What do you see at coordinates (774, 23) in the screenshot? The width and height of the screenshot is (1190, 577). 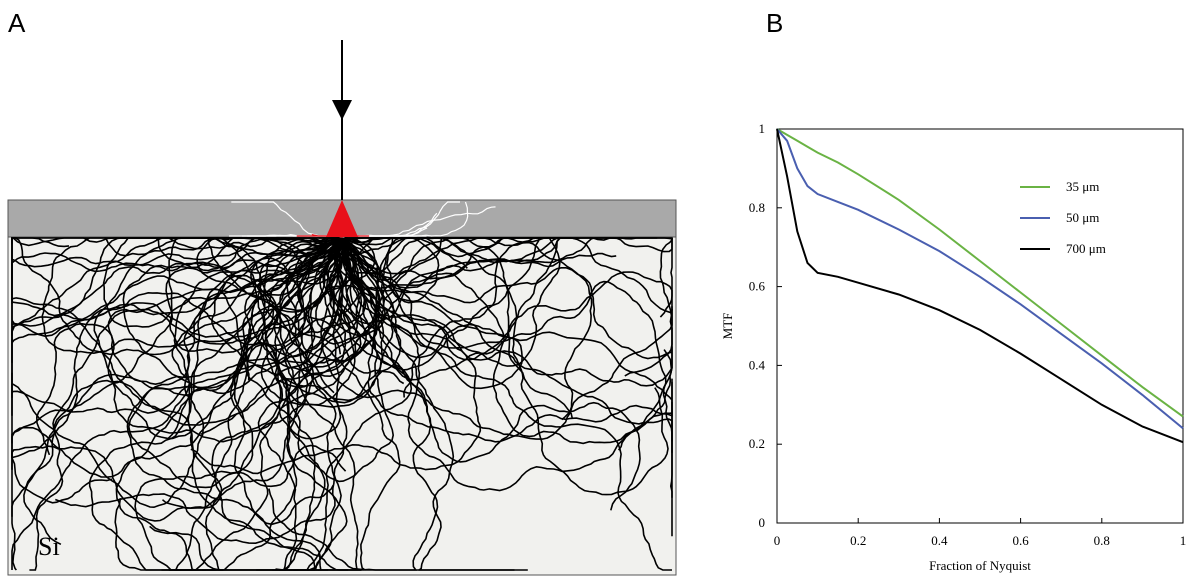 I see `panel-label: B` at bounding box center [774, 23].